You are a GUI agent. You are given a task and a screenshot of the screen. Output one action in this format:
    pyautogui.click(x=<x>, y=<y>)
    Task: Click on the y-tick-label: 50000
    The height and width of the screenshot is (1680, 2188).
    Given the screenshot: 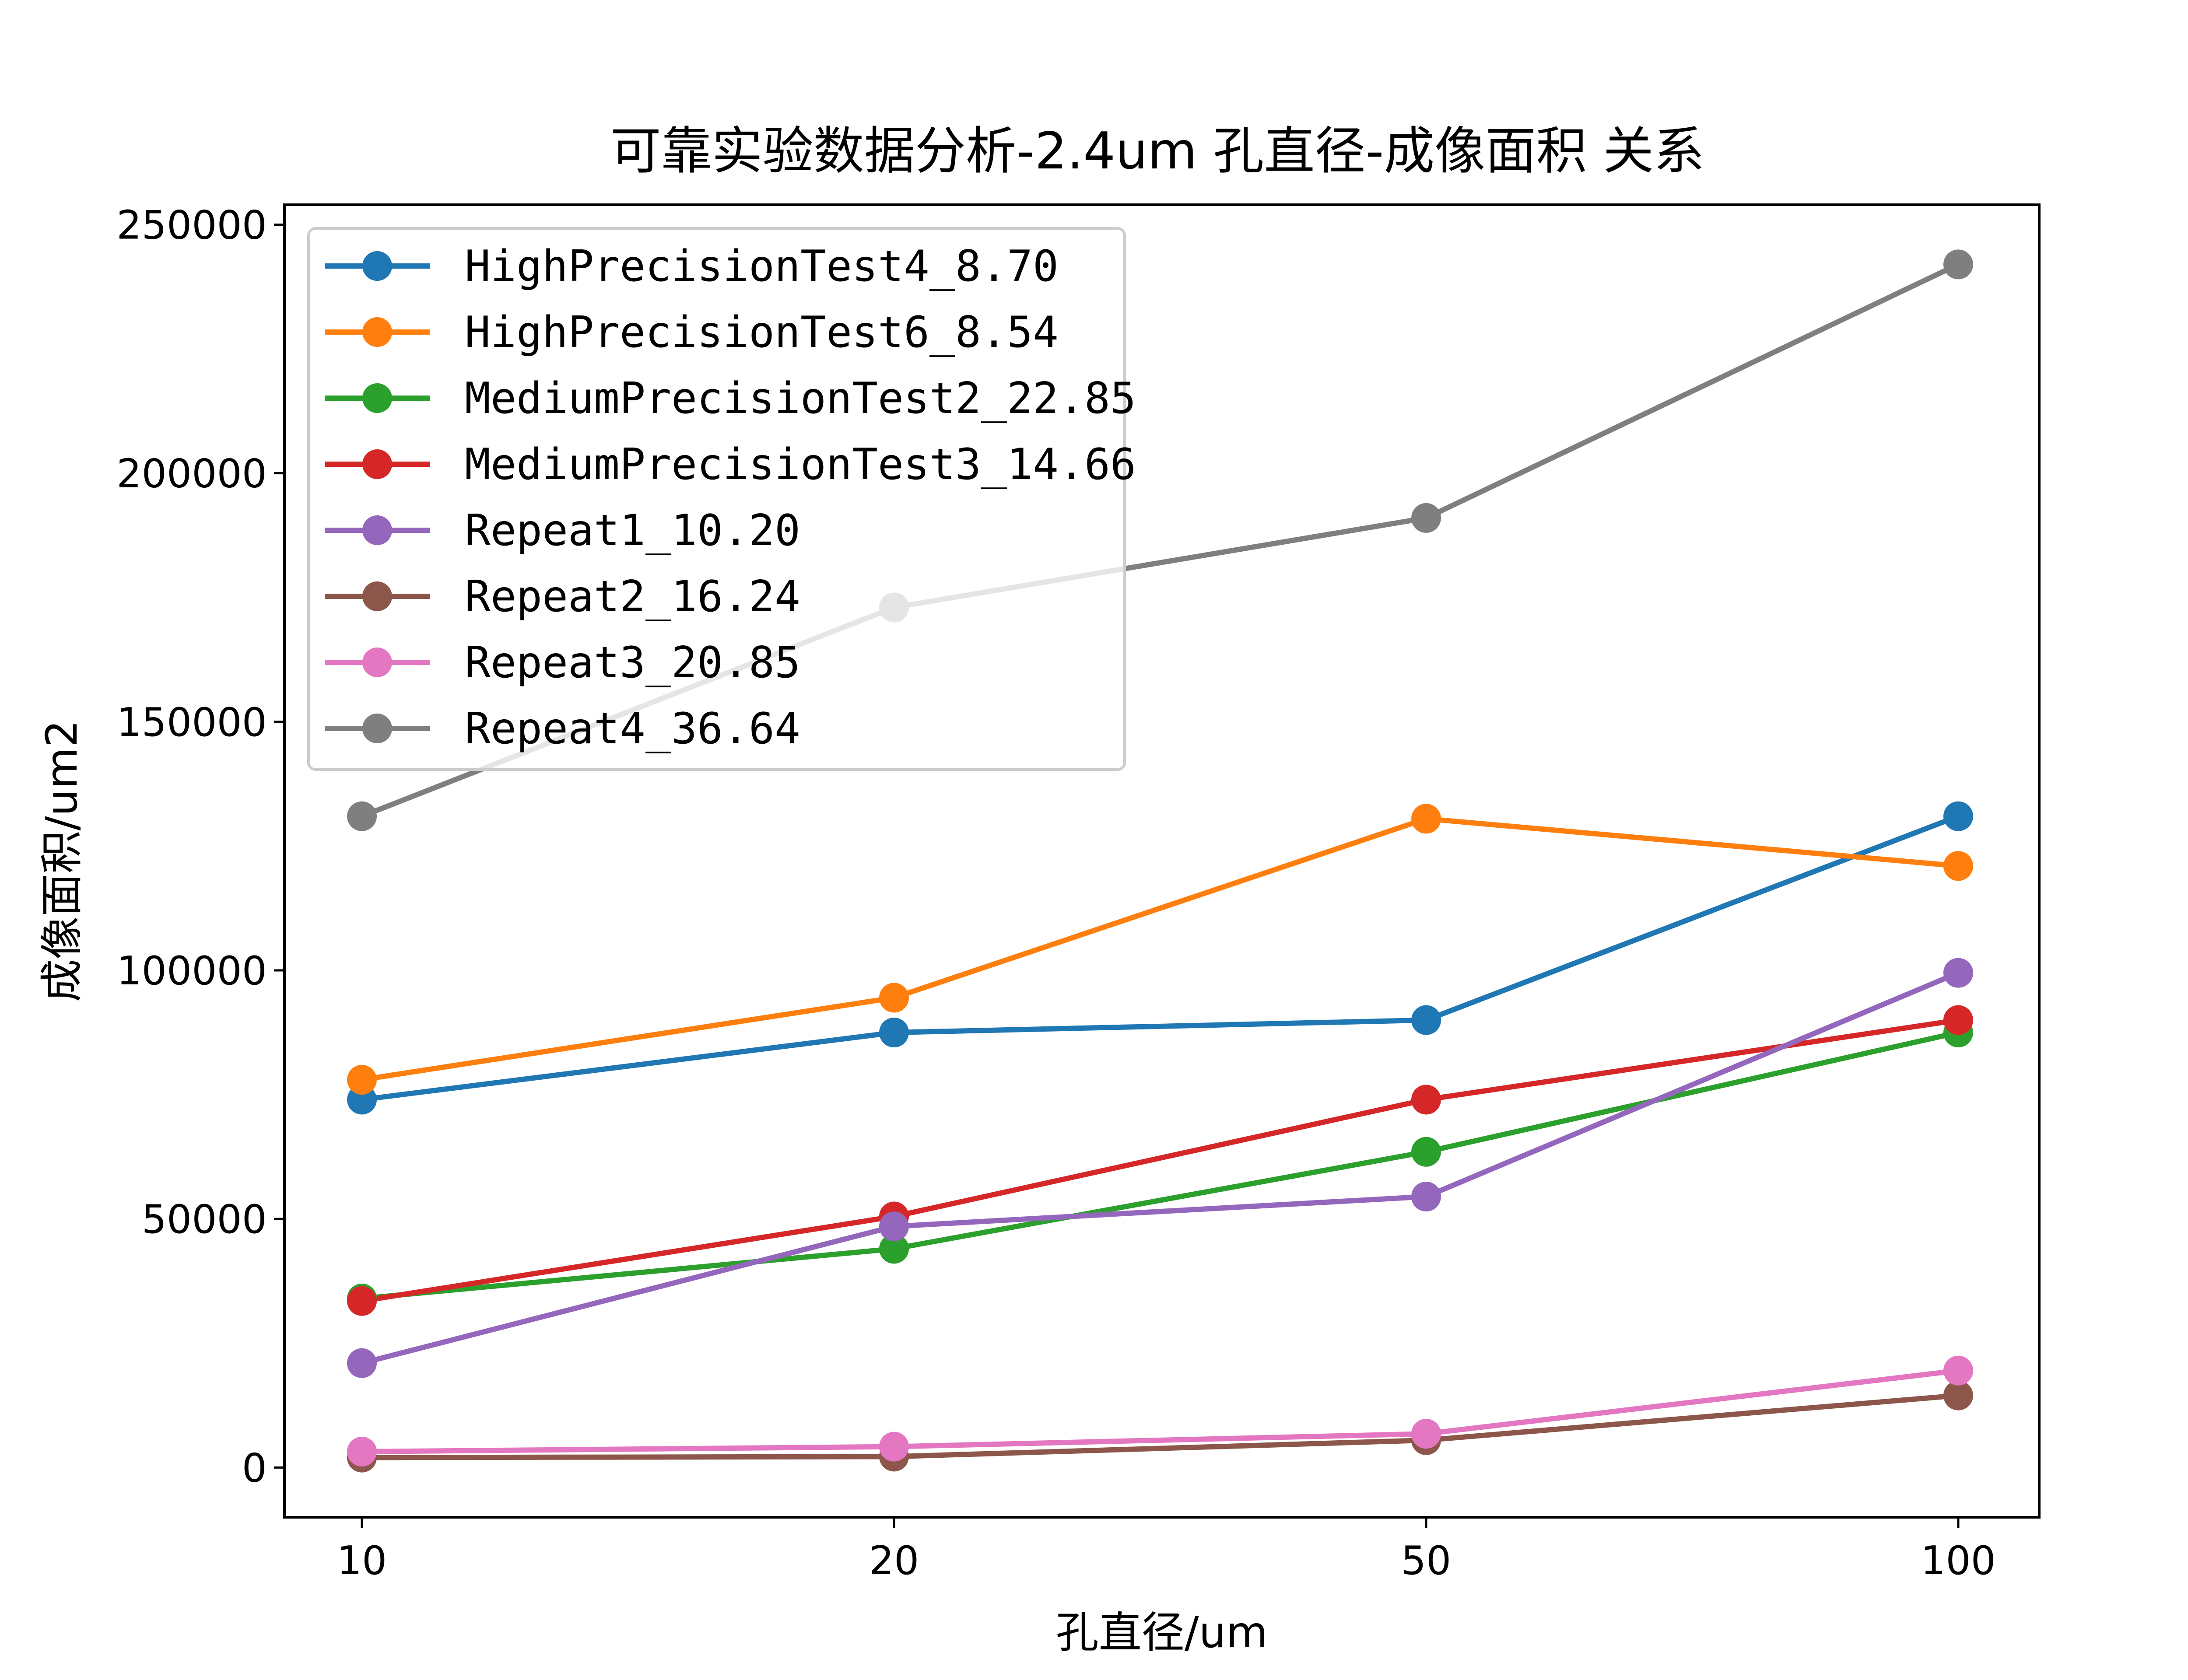 What is the action you would take?
    pyautogui.click(x=204, y=1219)
    